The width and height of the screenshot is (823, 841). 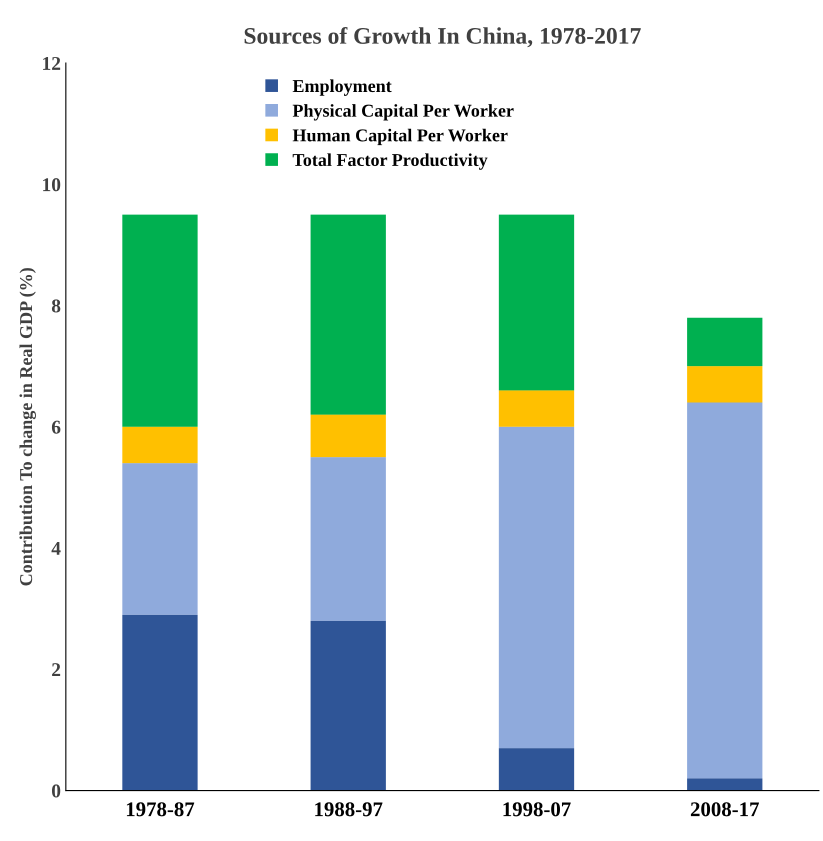 I want to click on x-tick-label: 1988-97, so click(x=348, y=809).